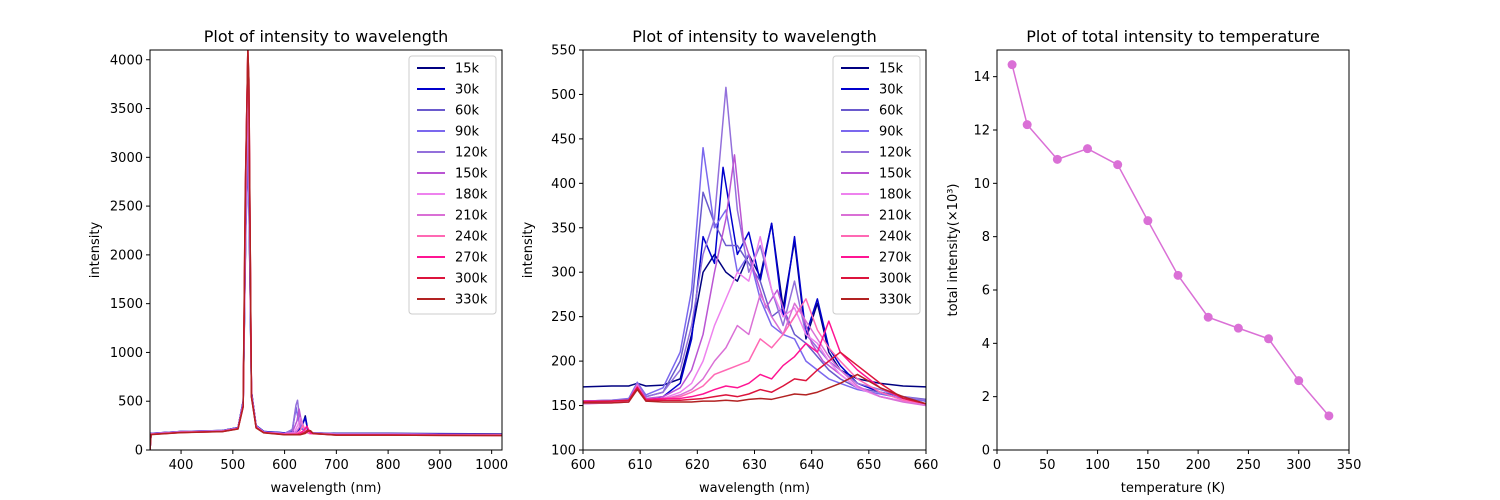  Describe the element at coordinates (981, 184) in the screenshot. I see `y-tick-label: 10` at that location.